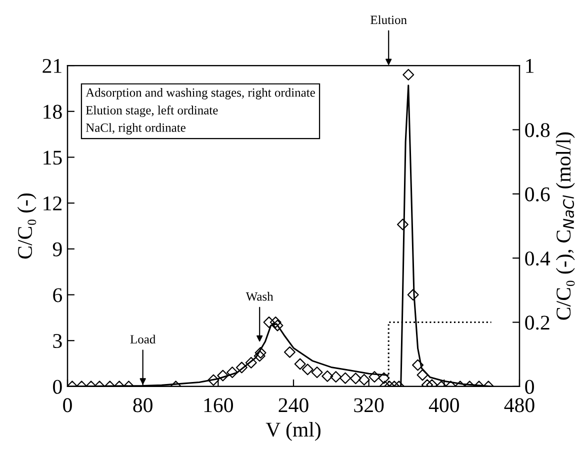 This screenshot has height=452, width=587. I want to click on y2-tick-label: 0.4, so click(537, 258).